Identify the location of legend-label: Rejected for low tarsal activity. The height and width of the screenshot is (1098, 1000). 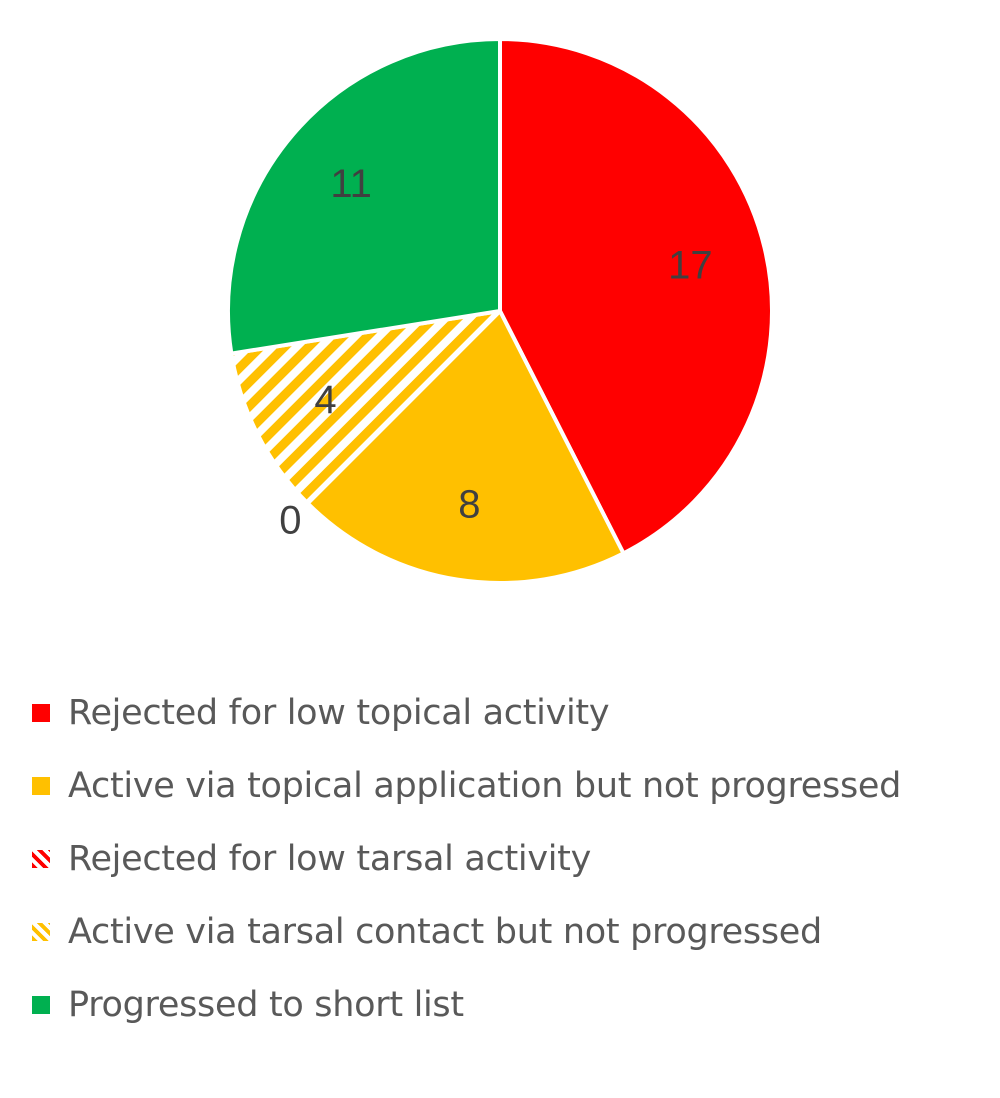
(330, 859).